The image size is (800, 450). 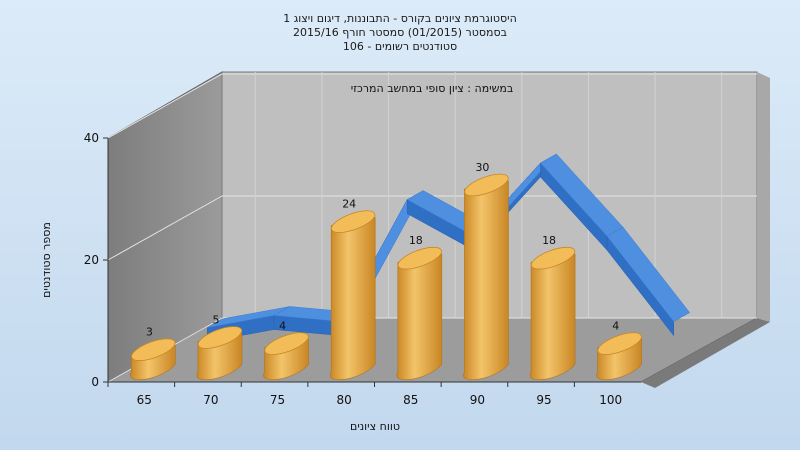 What do you see at coordinates (400, 46) in the screenshot?
I see `chart-title-line-3: סטודנטים רשומים - 106` at bounding box center [400, 46].